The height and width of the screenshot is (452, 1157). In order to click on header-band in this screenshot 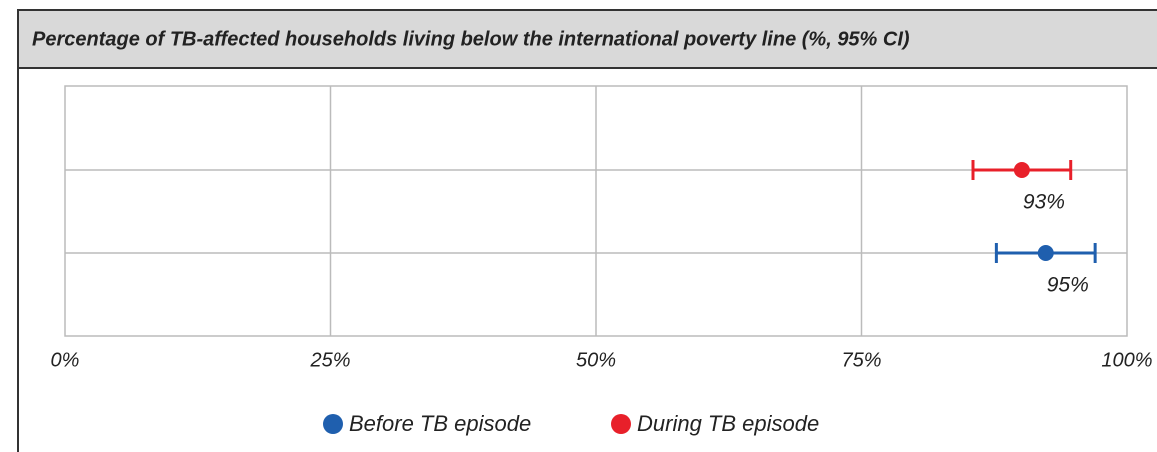, I will do `click(587, 39)`.